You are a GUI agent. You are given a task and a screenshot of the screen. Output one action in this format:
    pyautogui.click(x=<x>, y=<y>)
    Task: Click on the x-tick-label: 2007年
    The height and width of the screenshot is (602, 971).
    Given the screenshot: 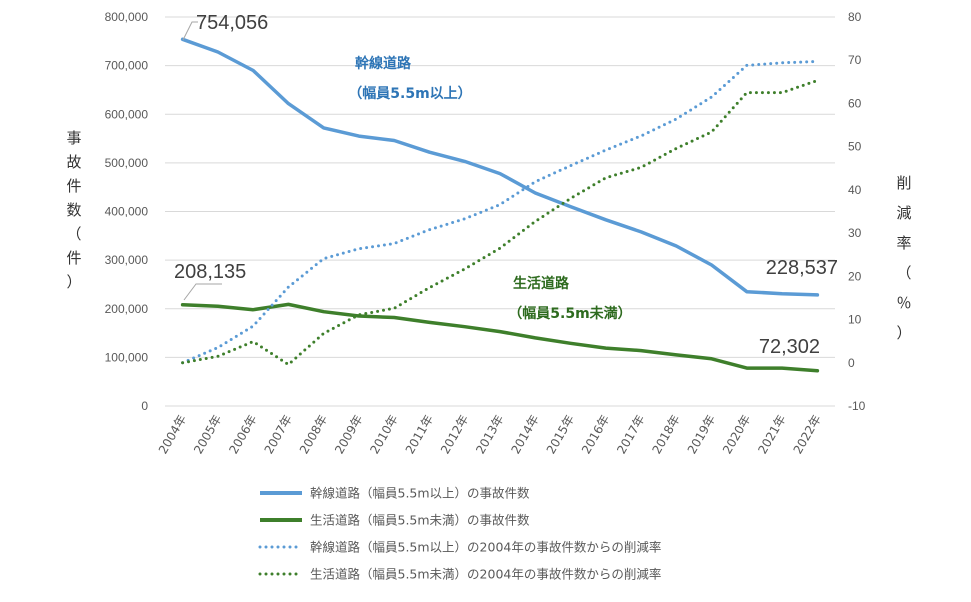 What is the action you would take?
    pyautogui.click(x=278, y=435)
    